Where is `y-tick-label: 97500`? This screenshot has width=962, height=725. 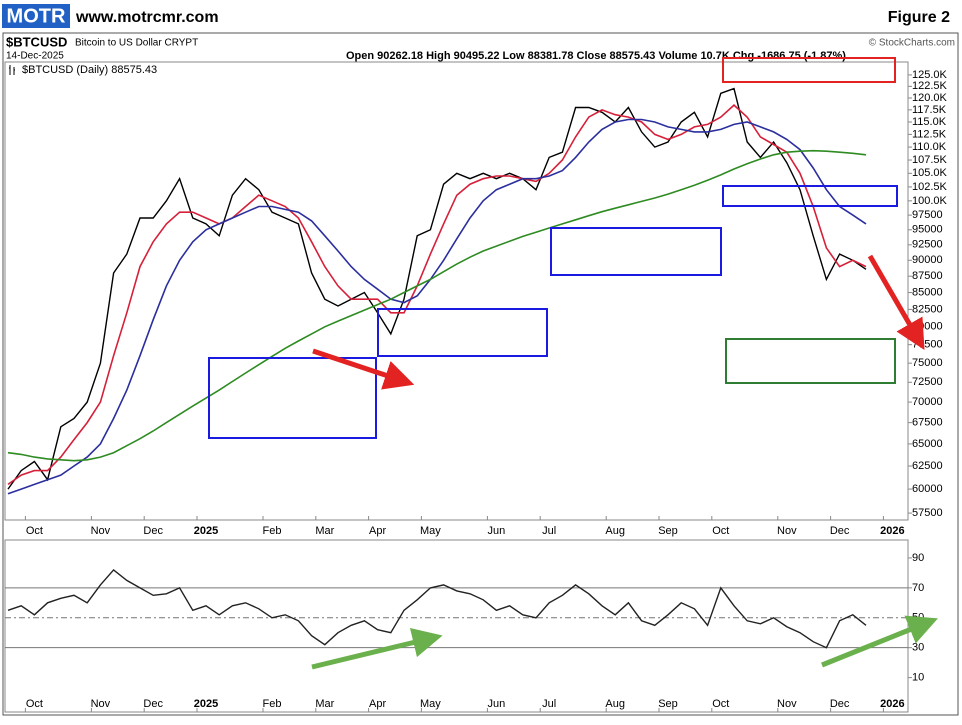
y-tick-label: 97500 is located at coordinates (927, 215).